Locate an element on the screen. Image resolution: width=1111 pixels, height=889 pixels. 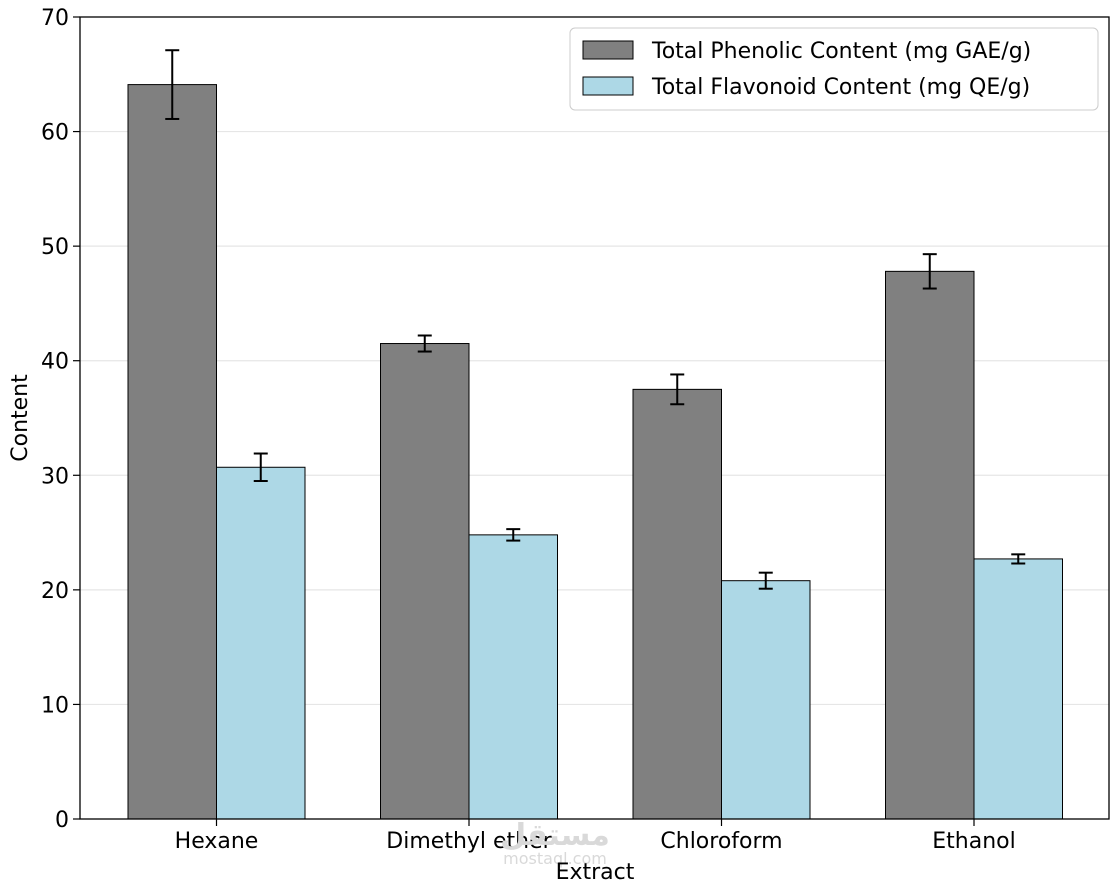
y-tick-label: 50 is located at coordinates (55, 247).